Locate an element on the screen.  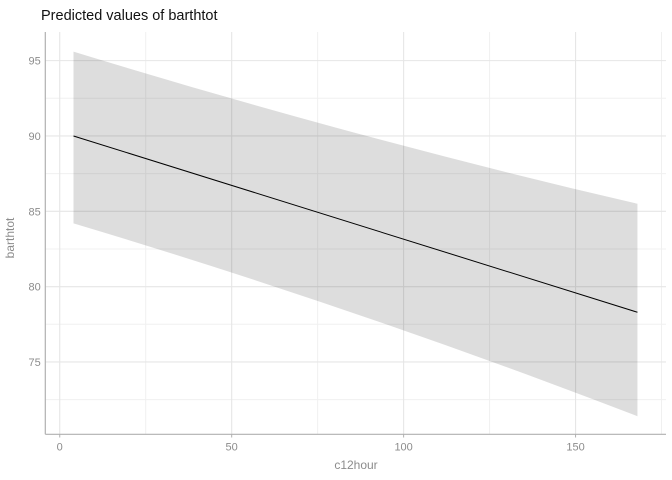
y-axis-title: barthtot is located at coordinates (10, 237).